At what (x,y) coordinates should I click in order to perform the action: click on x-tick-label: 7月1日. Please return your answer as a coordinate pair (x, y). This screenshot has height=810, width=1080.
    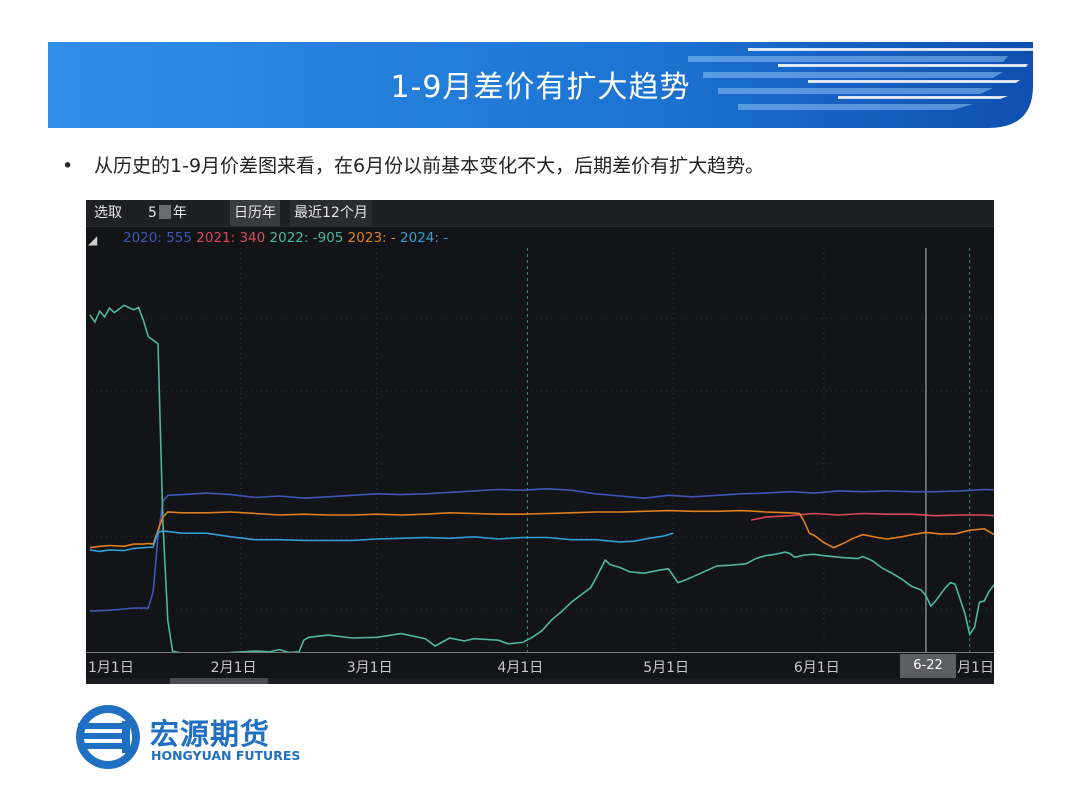
    Looking at the image, I should click on (975, 668).